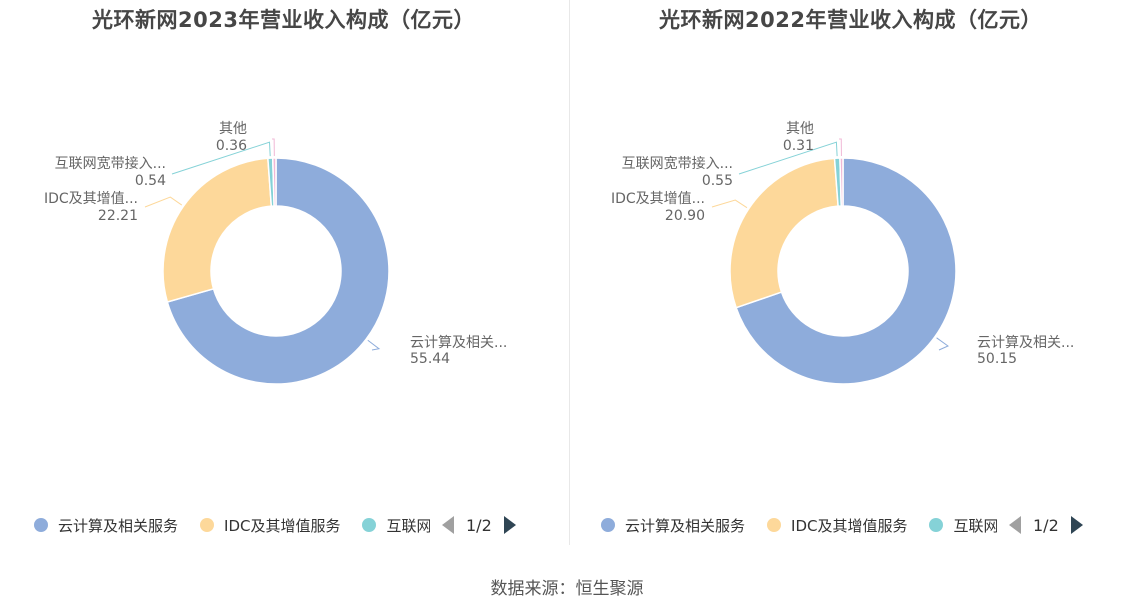 Image resolution: width=1134 pixels, height=612 pixels. What do you see at coordinates (150, 181) in the screenshot?
I see `slice-value-2: 0.54` at bounding box center [150, 181].